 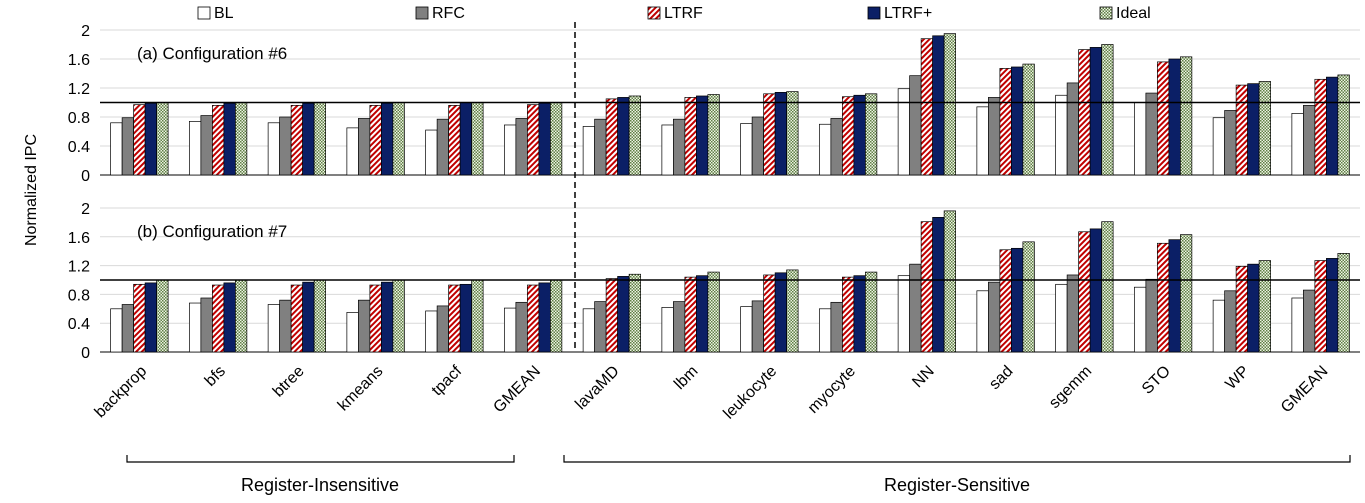 I want to click on legend-swatch-ideal, so click(x=1106, y=13).